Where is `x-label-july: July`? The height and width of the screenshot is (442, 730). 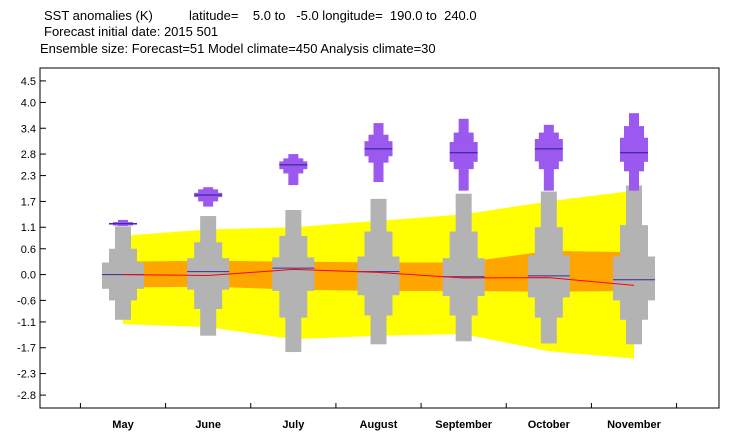 x-label-july: July is located at coordinates (293, 425).